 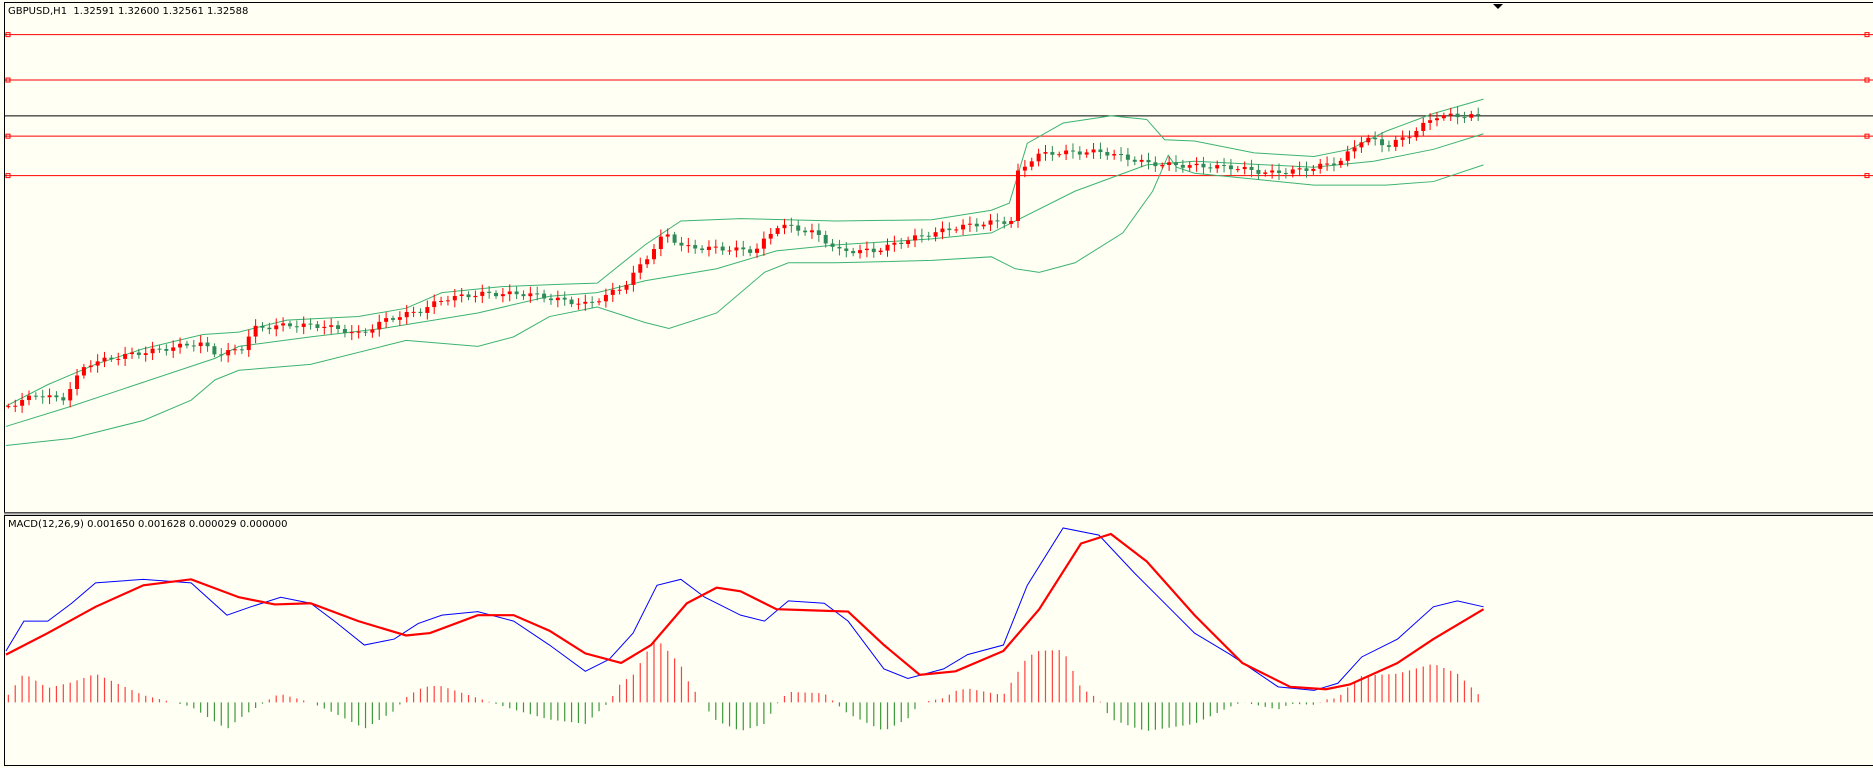 I want to click on level-handle, so click(x=1867, y=136).